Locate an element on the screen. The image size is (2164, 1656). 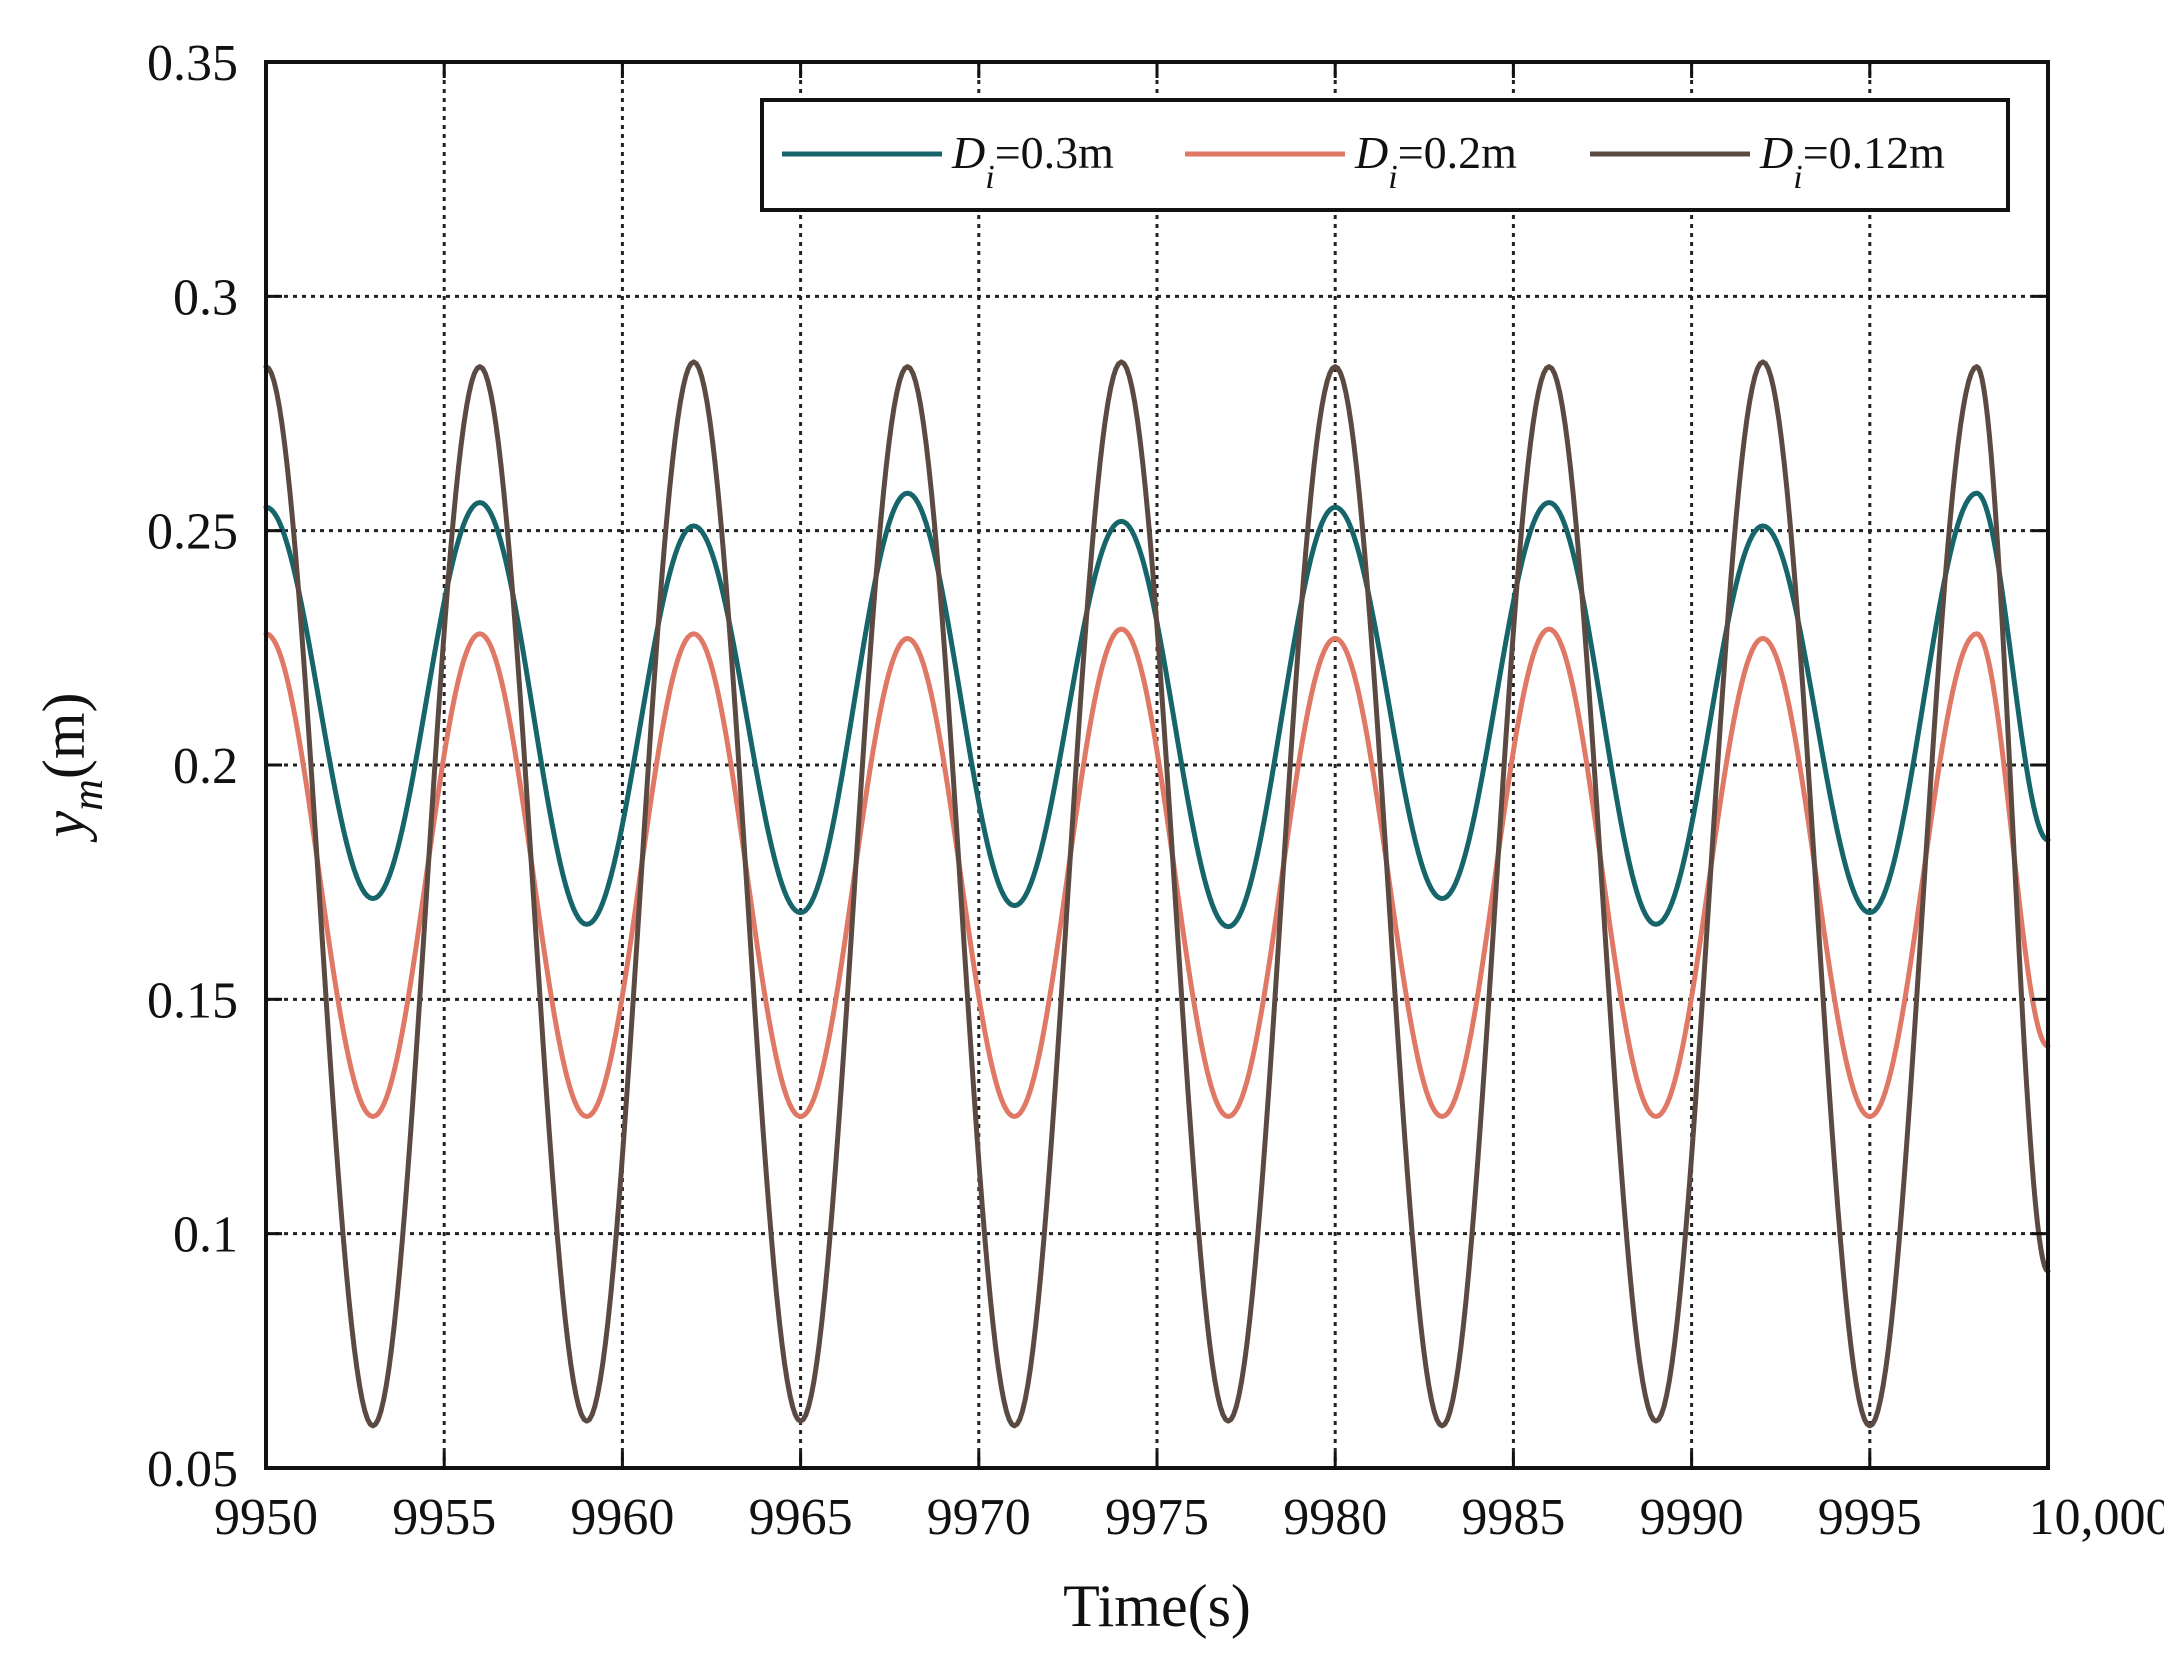
y-tick-label: 0.05 is located at coordinates (192, 1469).